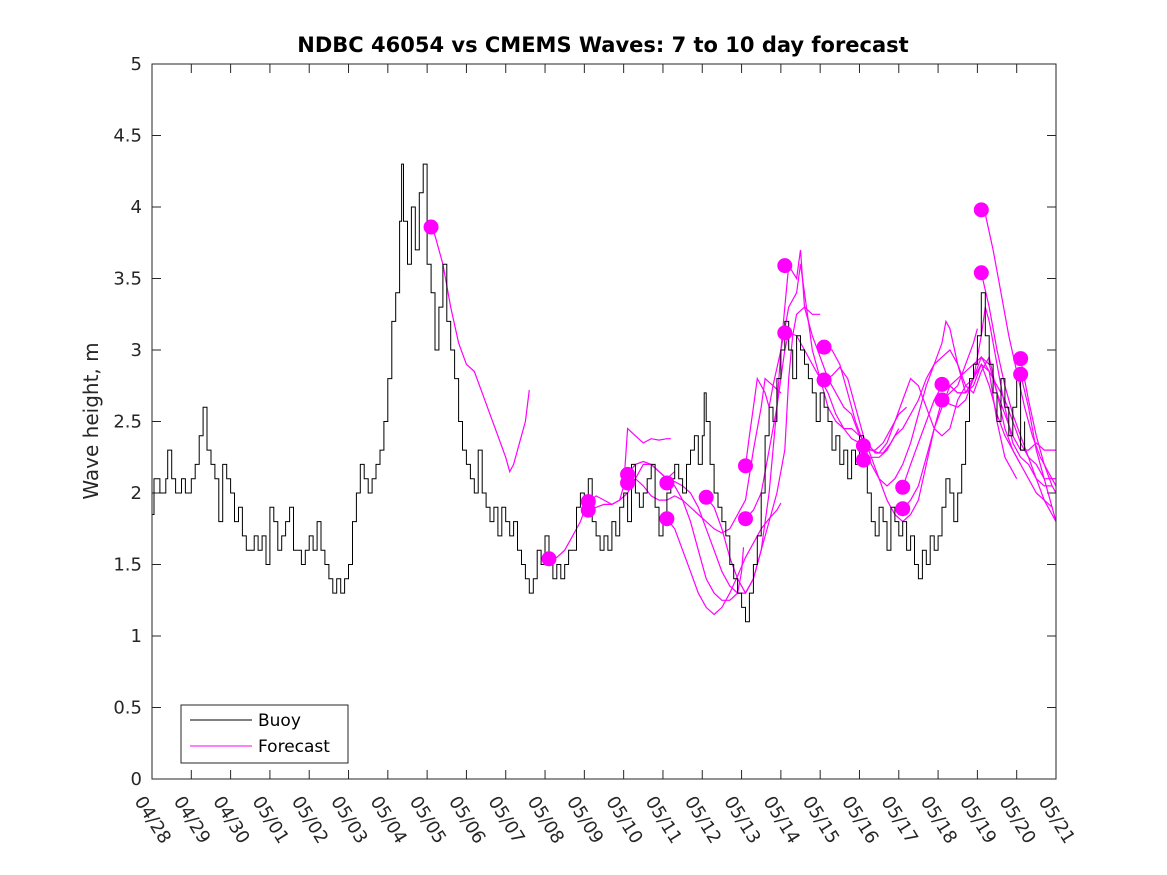 This screenshot has width=1167, height=875. What do you see at coordinates (127, 279) in the screenshot?
I see `y-tick-label: 3.5` at bounding box center [127, 279].